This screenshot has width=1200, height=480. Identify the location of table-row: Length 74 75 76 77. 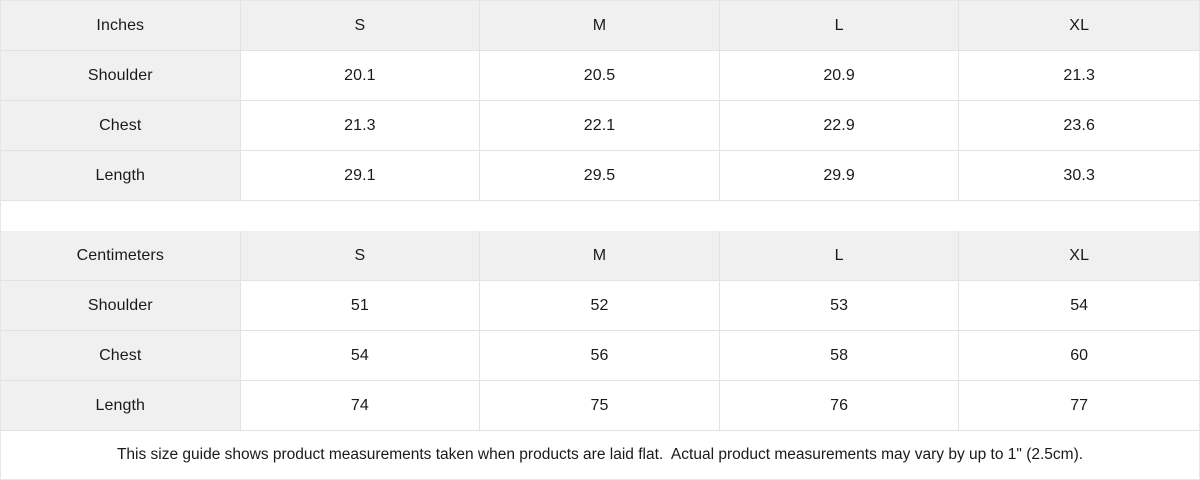
(600, 406).